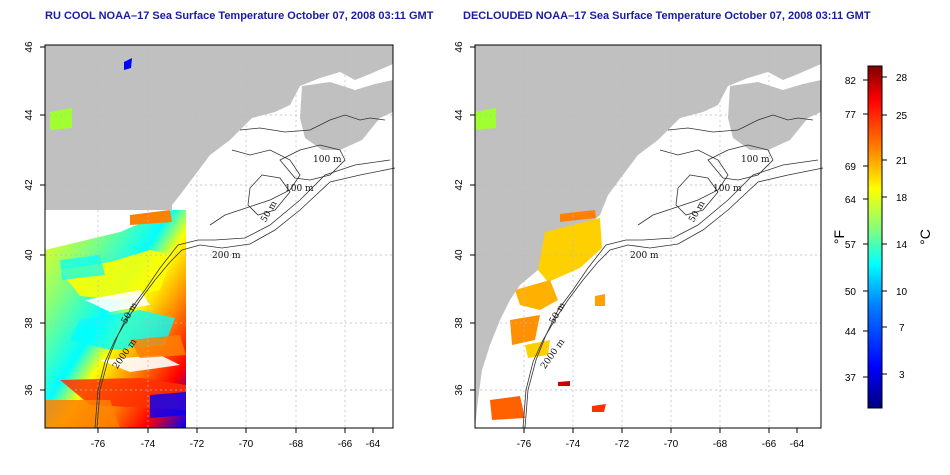  Describe the element at coordinates (851, 245) in the screenshot. I see `fahrenheit-tick-label: 57` at that location.